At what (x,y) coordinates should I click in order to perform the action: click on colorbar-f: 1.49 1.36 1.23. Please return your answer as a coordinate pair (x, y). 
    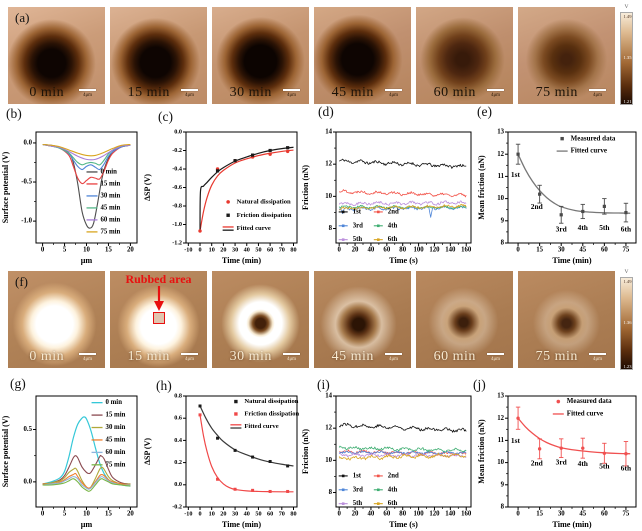
    Looking at the image, I should click on (626, 323).